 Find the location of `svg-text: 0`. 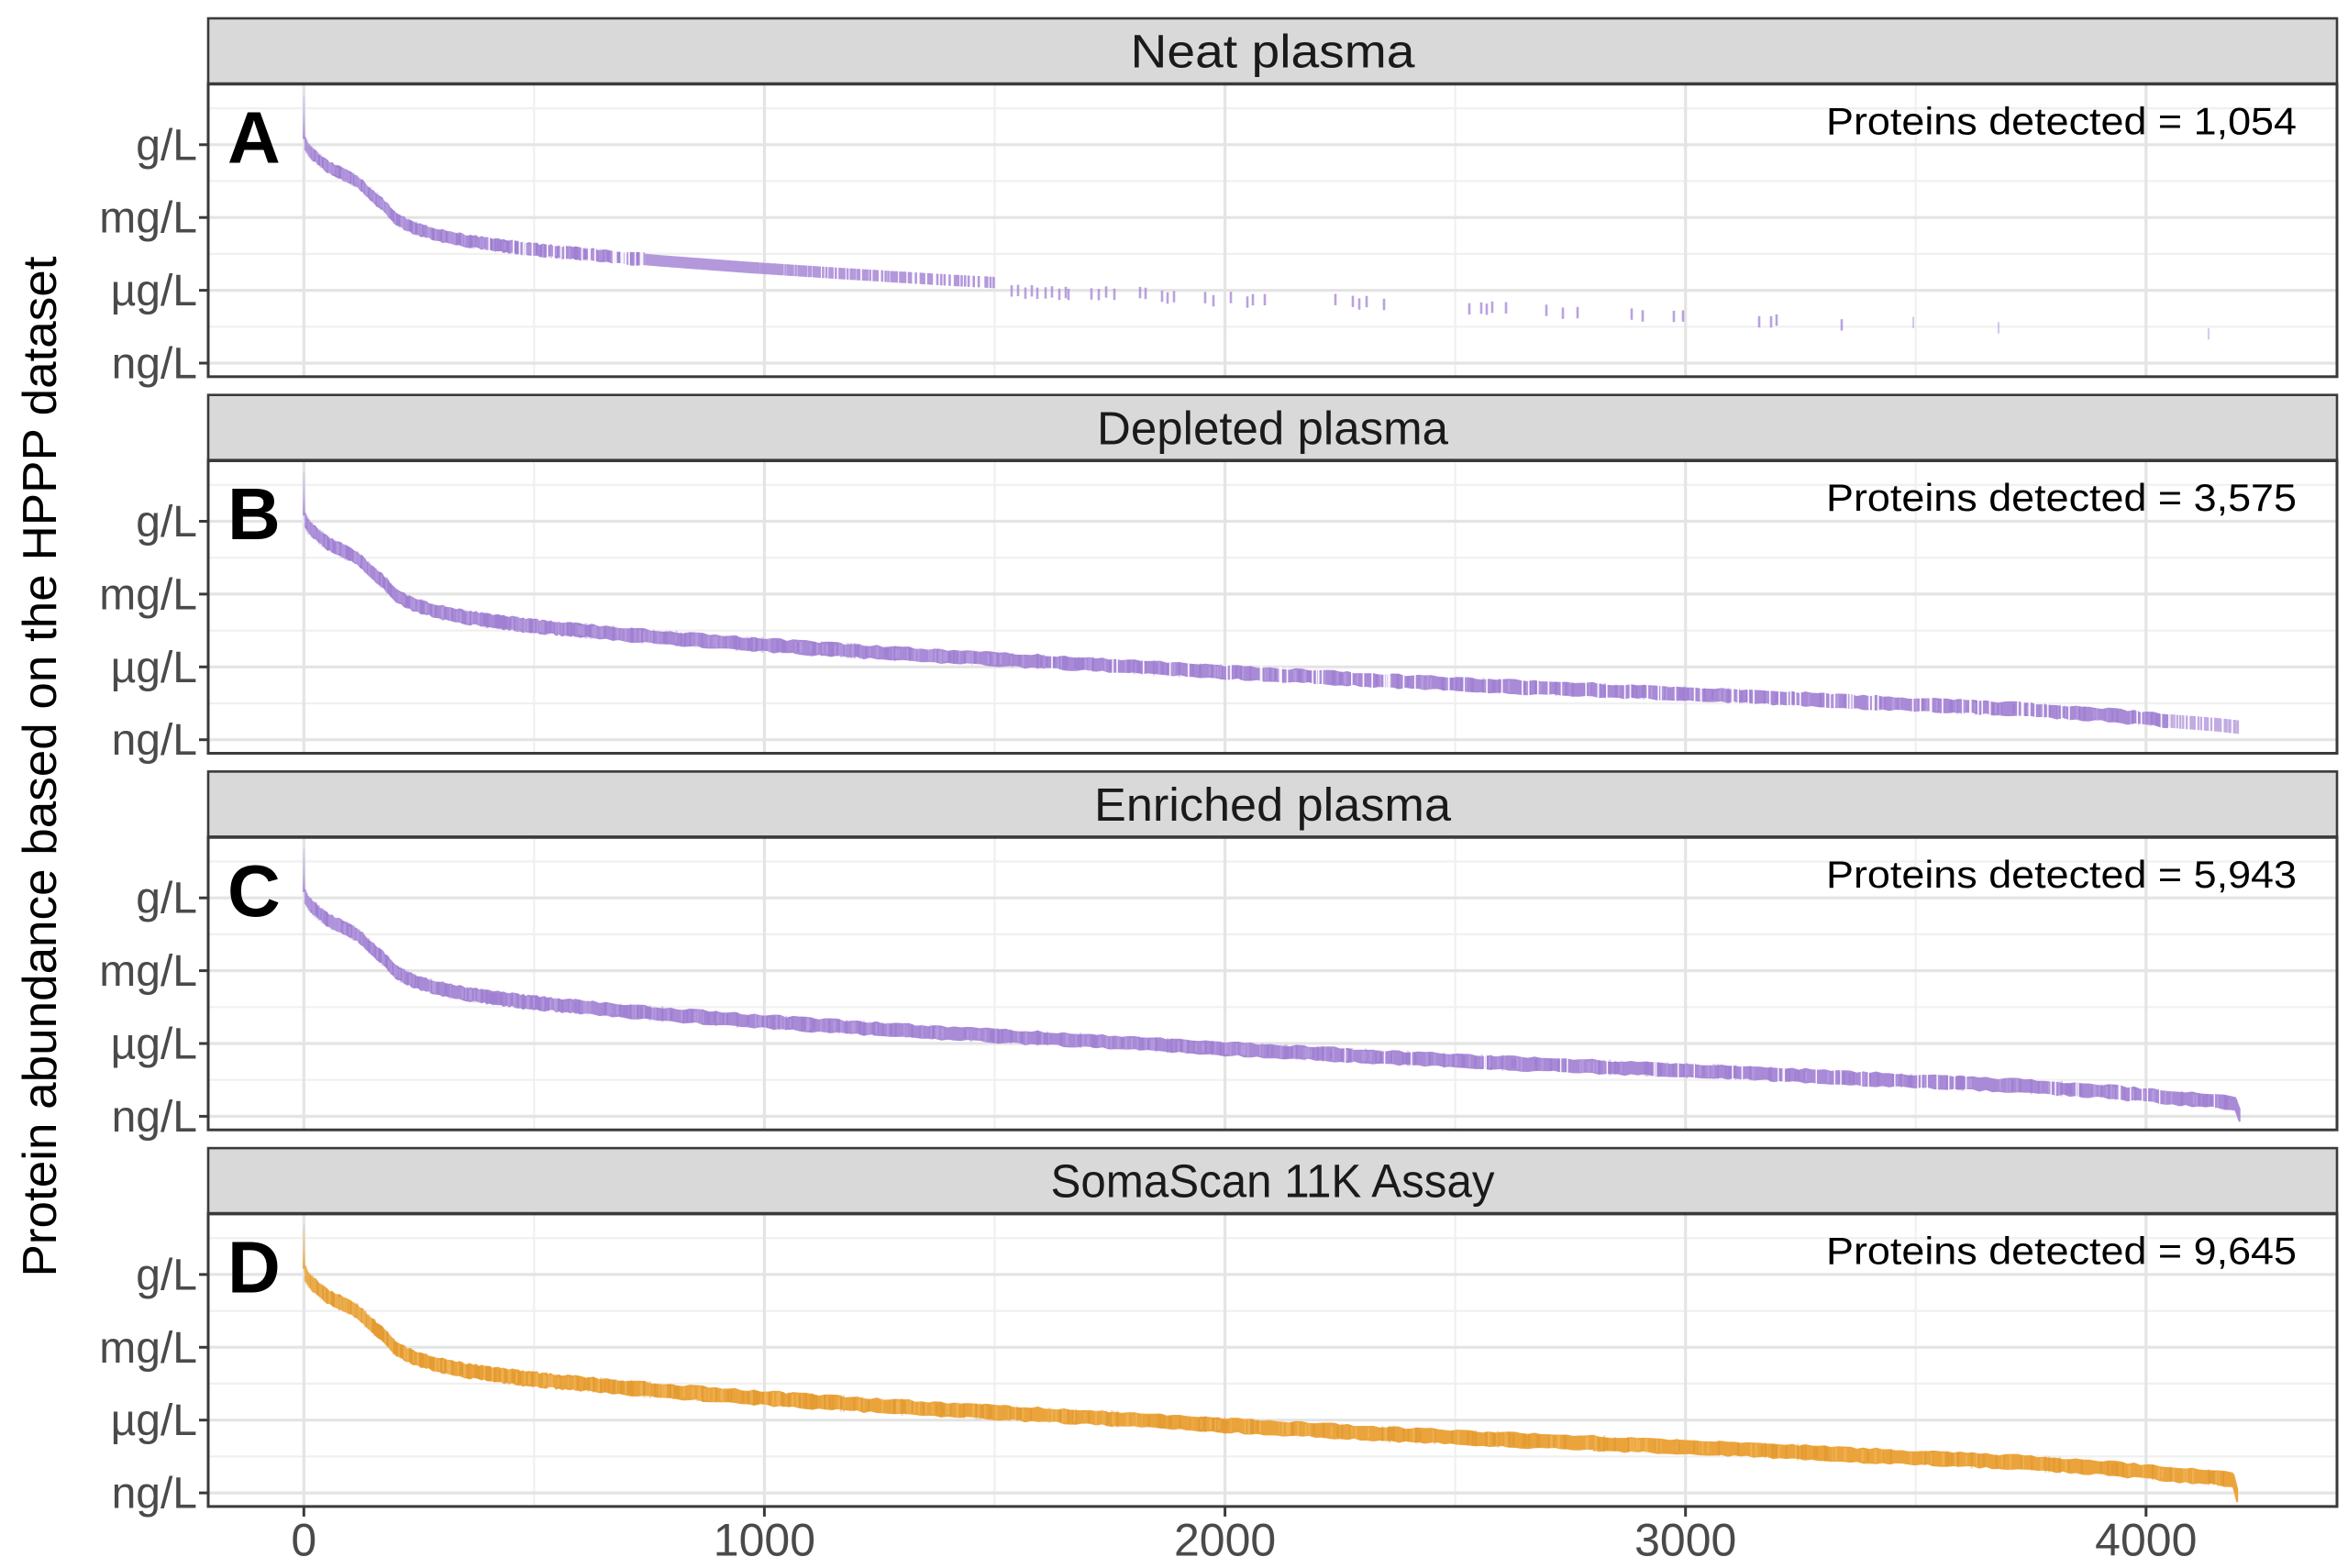

svg-text: 0 is located at coordinates (303, 1540).